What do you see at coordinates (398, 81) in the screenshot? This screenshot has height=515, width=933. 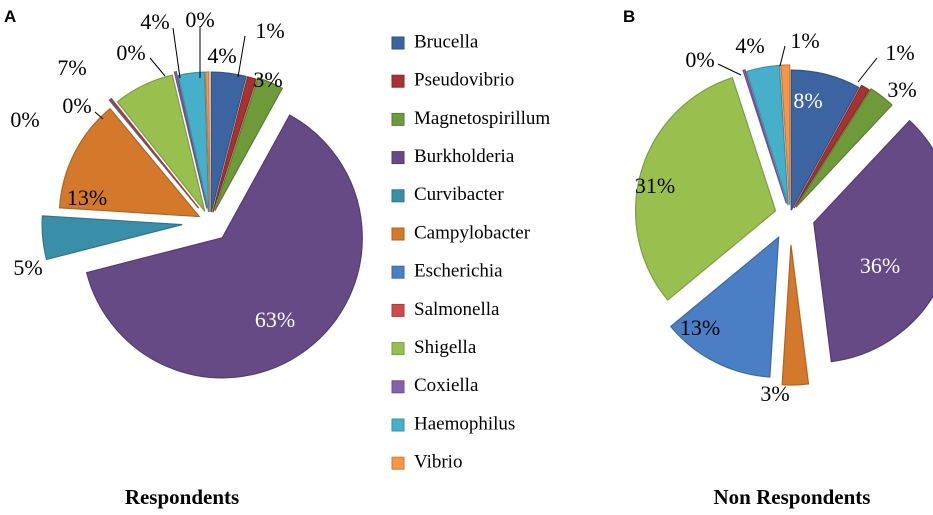 I see `legend-swatch-pseudovibrio` at bounding box center [398, 81].